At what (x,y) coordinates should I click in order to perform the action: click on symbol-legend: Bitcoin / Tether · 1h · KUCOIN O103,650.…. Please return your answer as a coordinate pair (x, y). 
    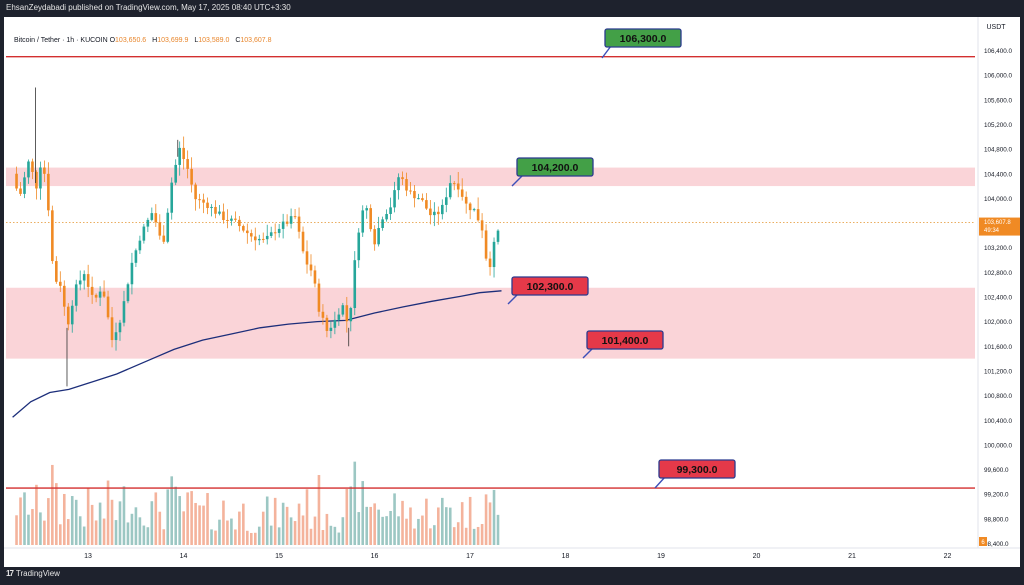
    Looking at the image, I should click on (145, 40).